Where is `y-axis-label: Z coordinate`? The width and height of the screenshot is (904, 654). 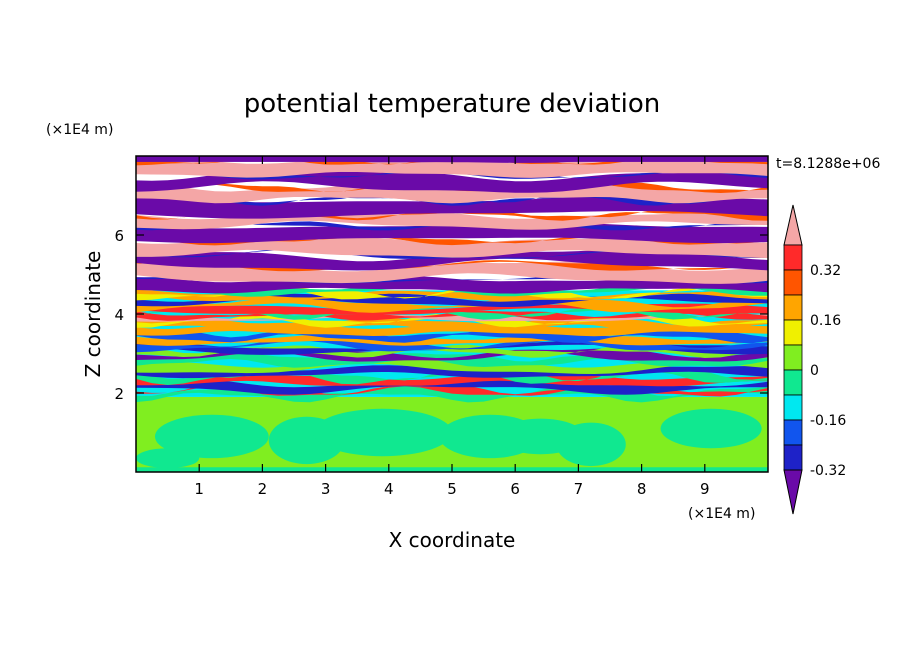 y-axis-label: Z coordinate is located at coordinates (93, 314).